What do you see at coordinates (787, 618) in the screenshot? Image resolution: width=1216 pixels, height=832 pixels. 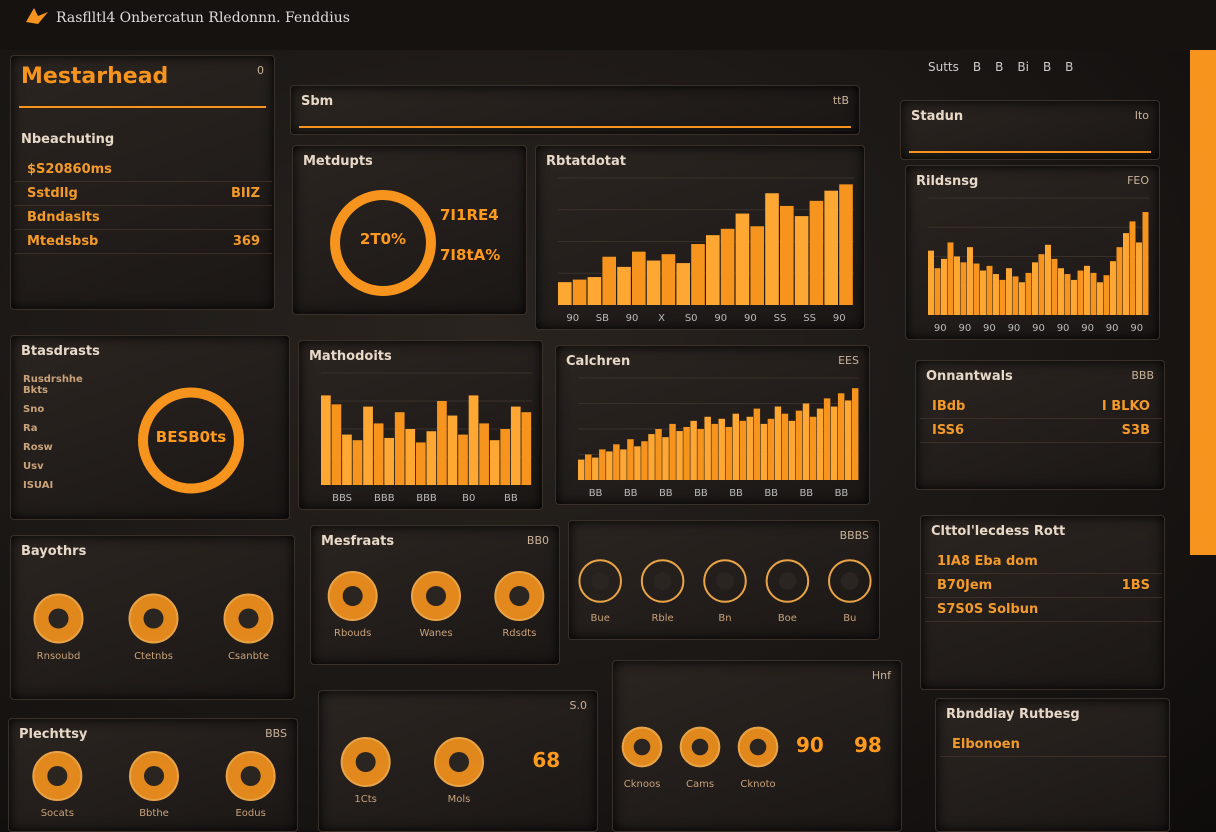 I see `icon-label: Boe` at bounding box center [787, 618].